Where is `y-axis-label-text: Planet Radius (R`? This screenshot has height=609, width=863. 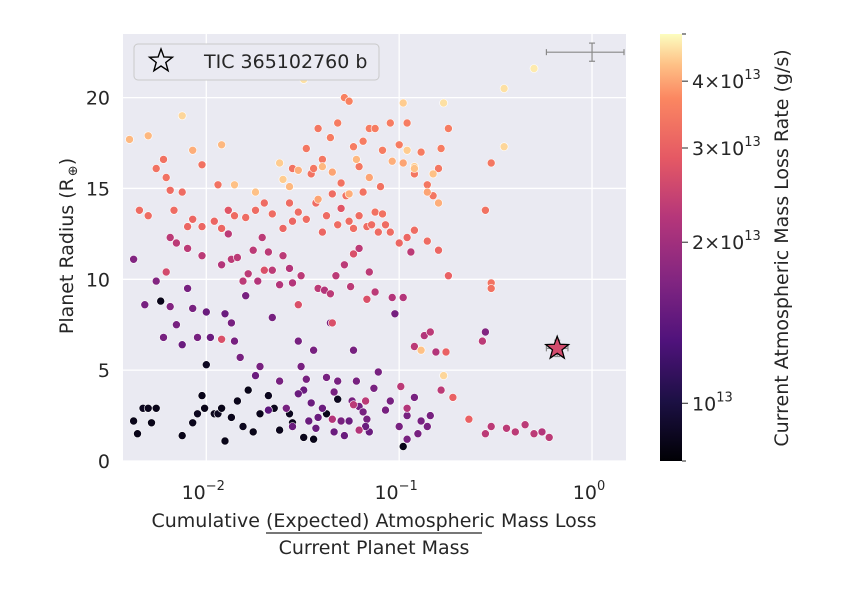
y-axis-label-text: Planet Radius (R is located at coordinates (67, 256).